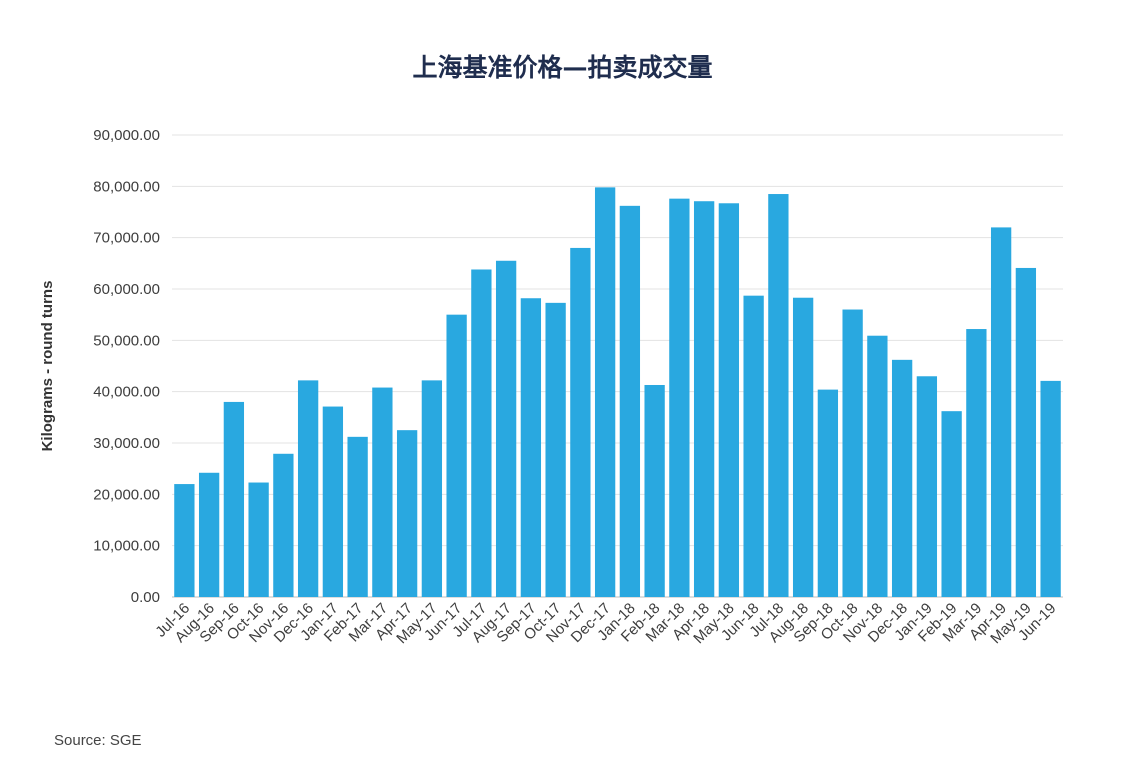  I want to click on y-tick-label: 0.00, so click(145, 597).